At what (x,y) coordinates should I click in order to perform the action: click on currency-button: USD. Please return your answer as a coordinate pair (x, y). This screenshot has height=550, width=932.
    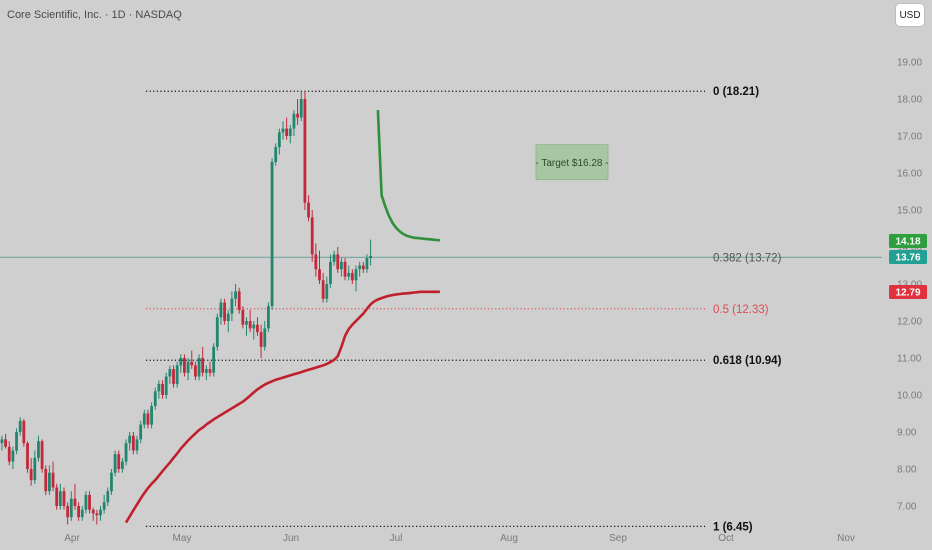
    Looking at the image, I should click on (910, 15).